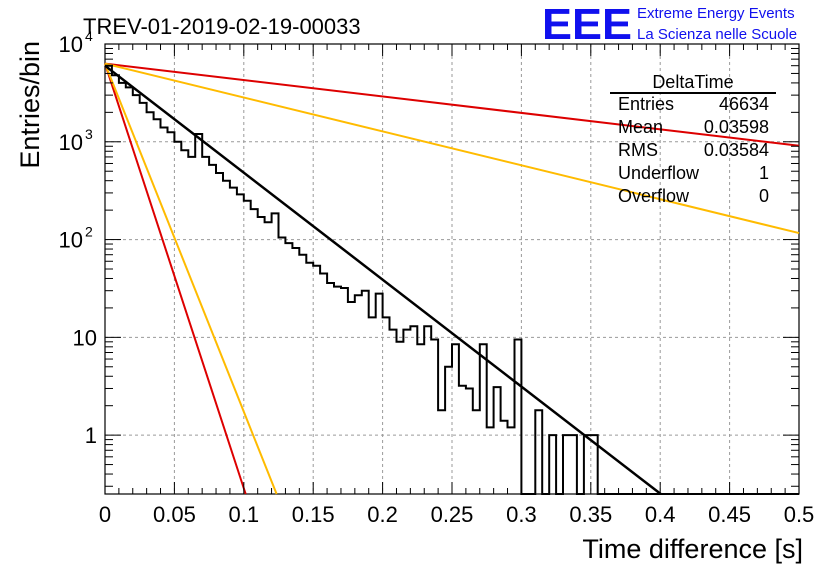 The image size is (836, 572). Describe the element at coordinates (587, 24) in the screenshot. I see `logo-mark: EEE` at that location.